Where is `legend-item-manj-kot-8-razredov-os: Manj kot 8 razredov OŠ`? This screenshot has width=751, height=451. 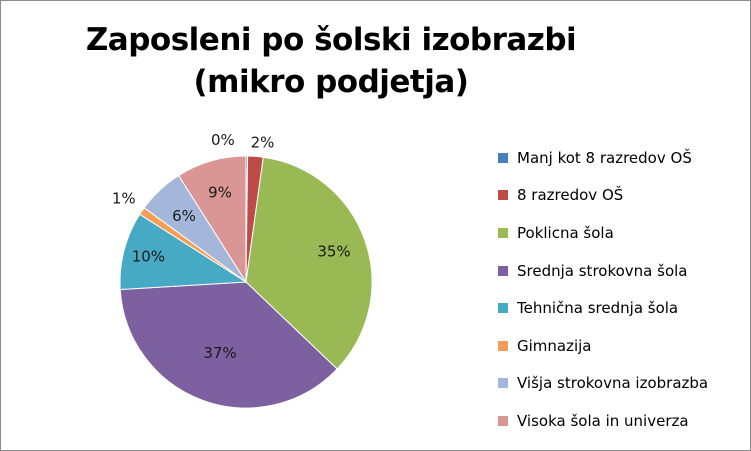 legend-item-manj-kot-8-razredov-os: Manj kot 8 razredov OŠ is located at coordinates (603, 158).